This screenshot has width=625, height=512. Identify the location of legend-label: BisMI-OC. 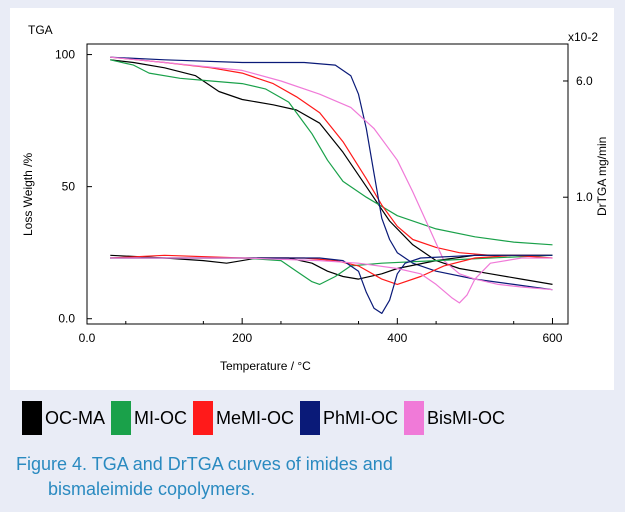
(466, 417).